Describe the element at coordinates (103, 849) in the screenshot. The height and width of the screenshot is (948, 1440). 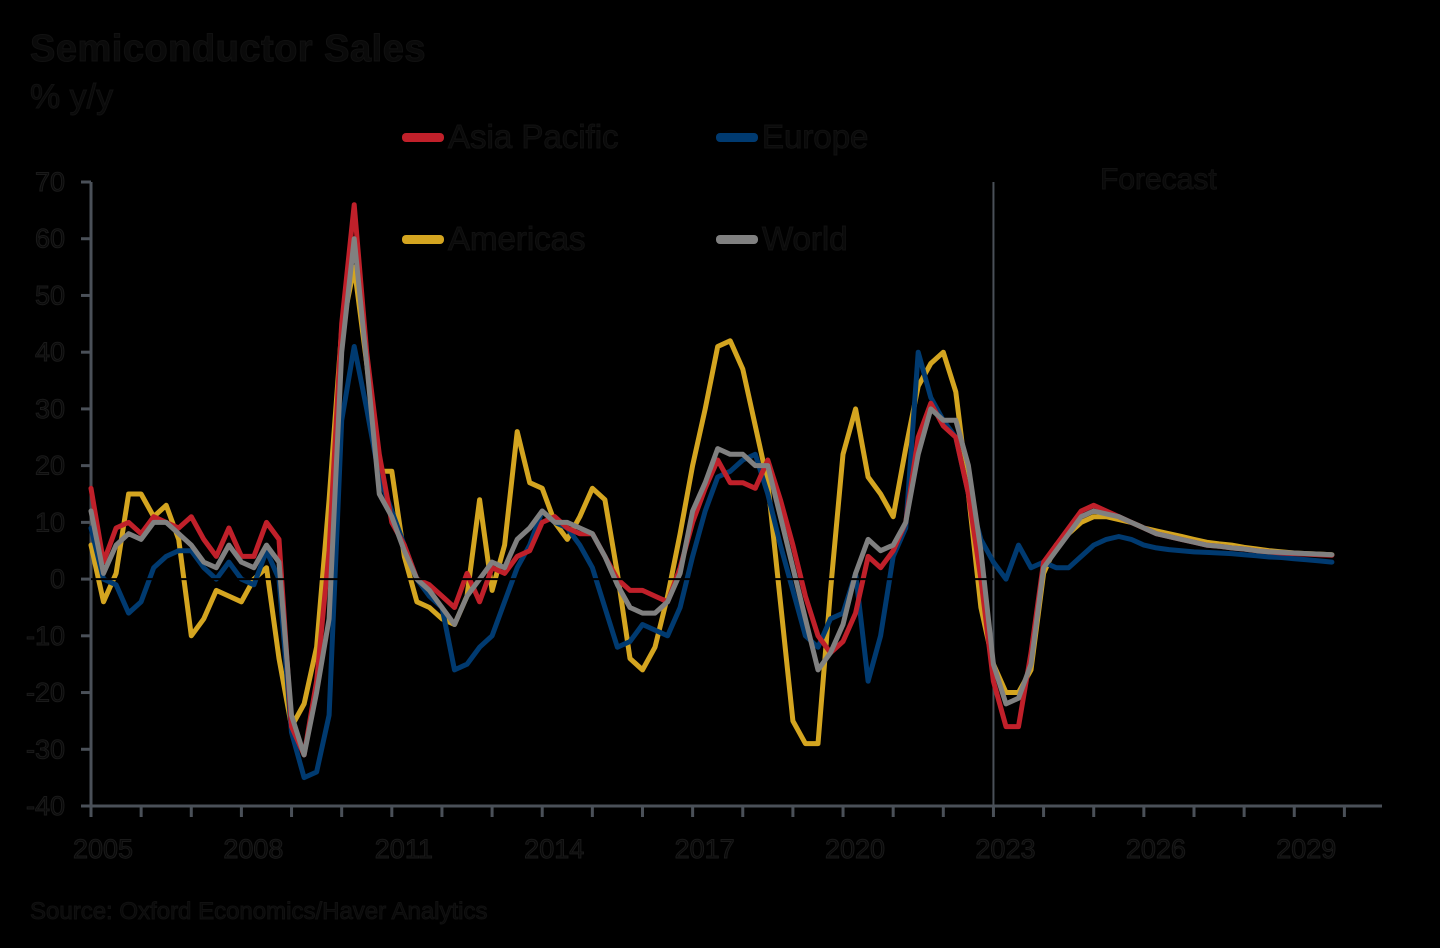
I see `svg-text: 2005` at that location.